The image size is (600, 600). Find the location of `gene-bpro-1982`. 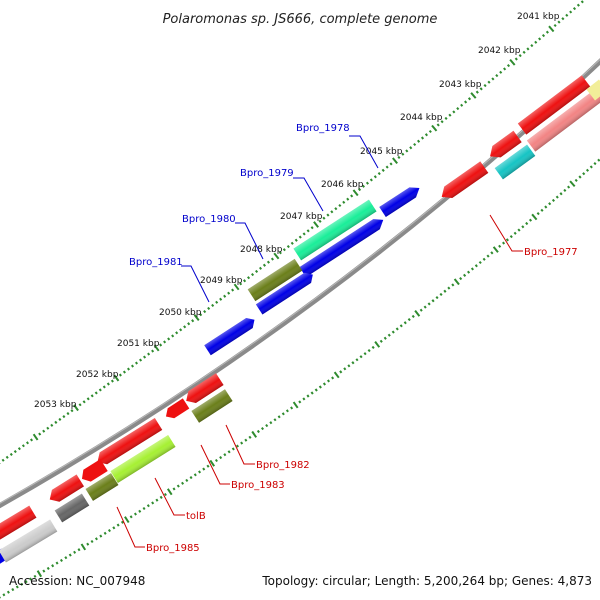

gene-bpro-1982 is located at coordinates (212, 406).